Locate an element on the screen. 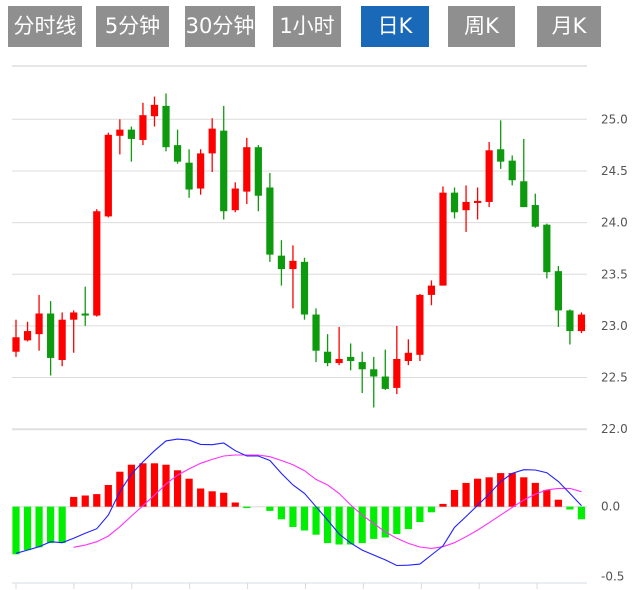  tab-6: 月K is located at coordinates (569, 26).